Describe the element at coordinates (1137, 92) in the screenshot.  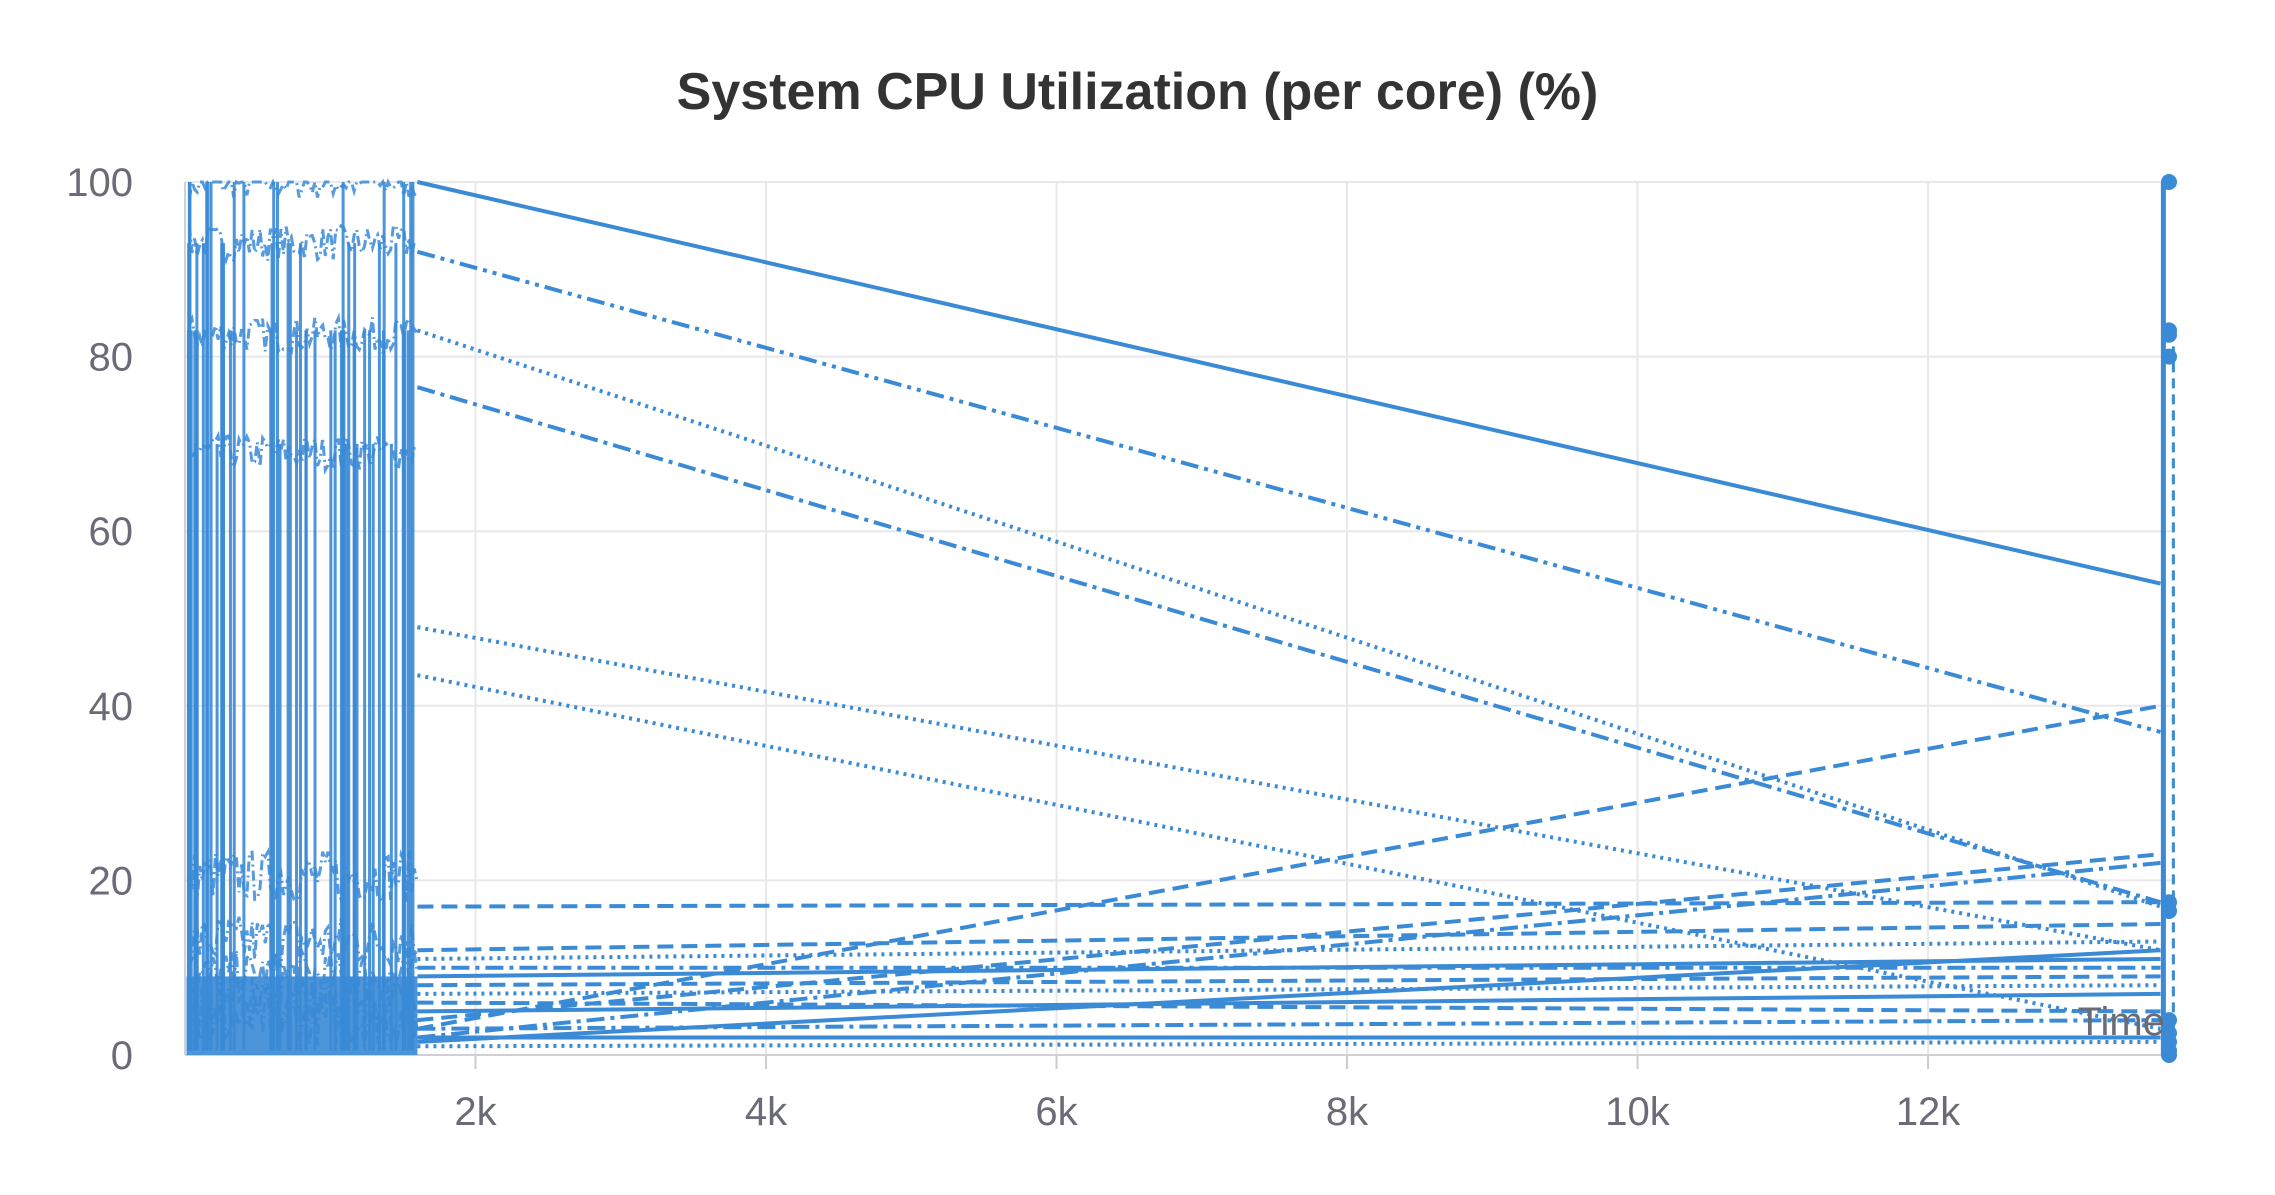
I see `chart-title: System CPU Utilization (per core) (%)` at that location.